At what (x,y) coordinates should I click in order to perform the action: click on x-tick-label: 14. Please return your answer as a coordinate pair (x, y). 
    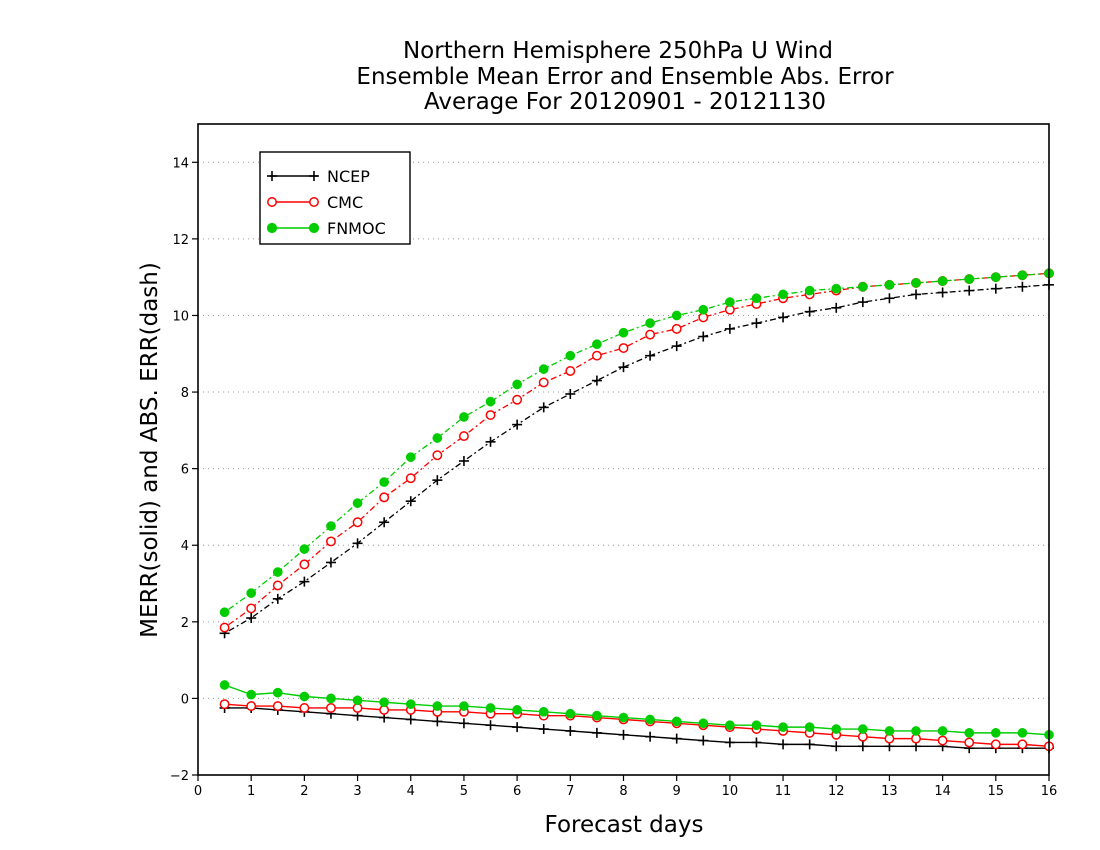
    Looking at the image, I should click on (942, 791).